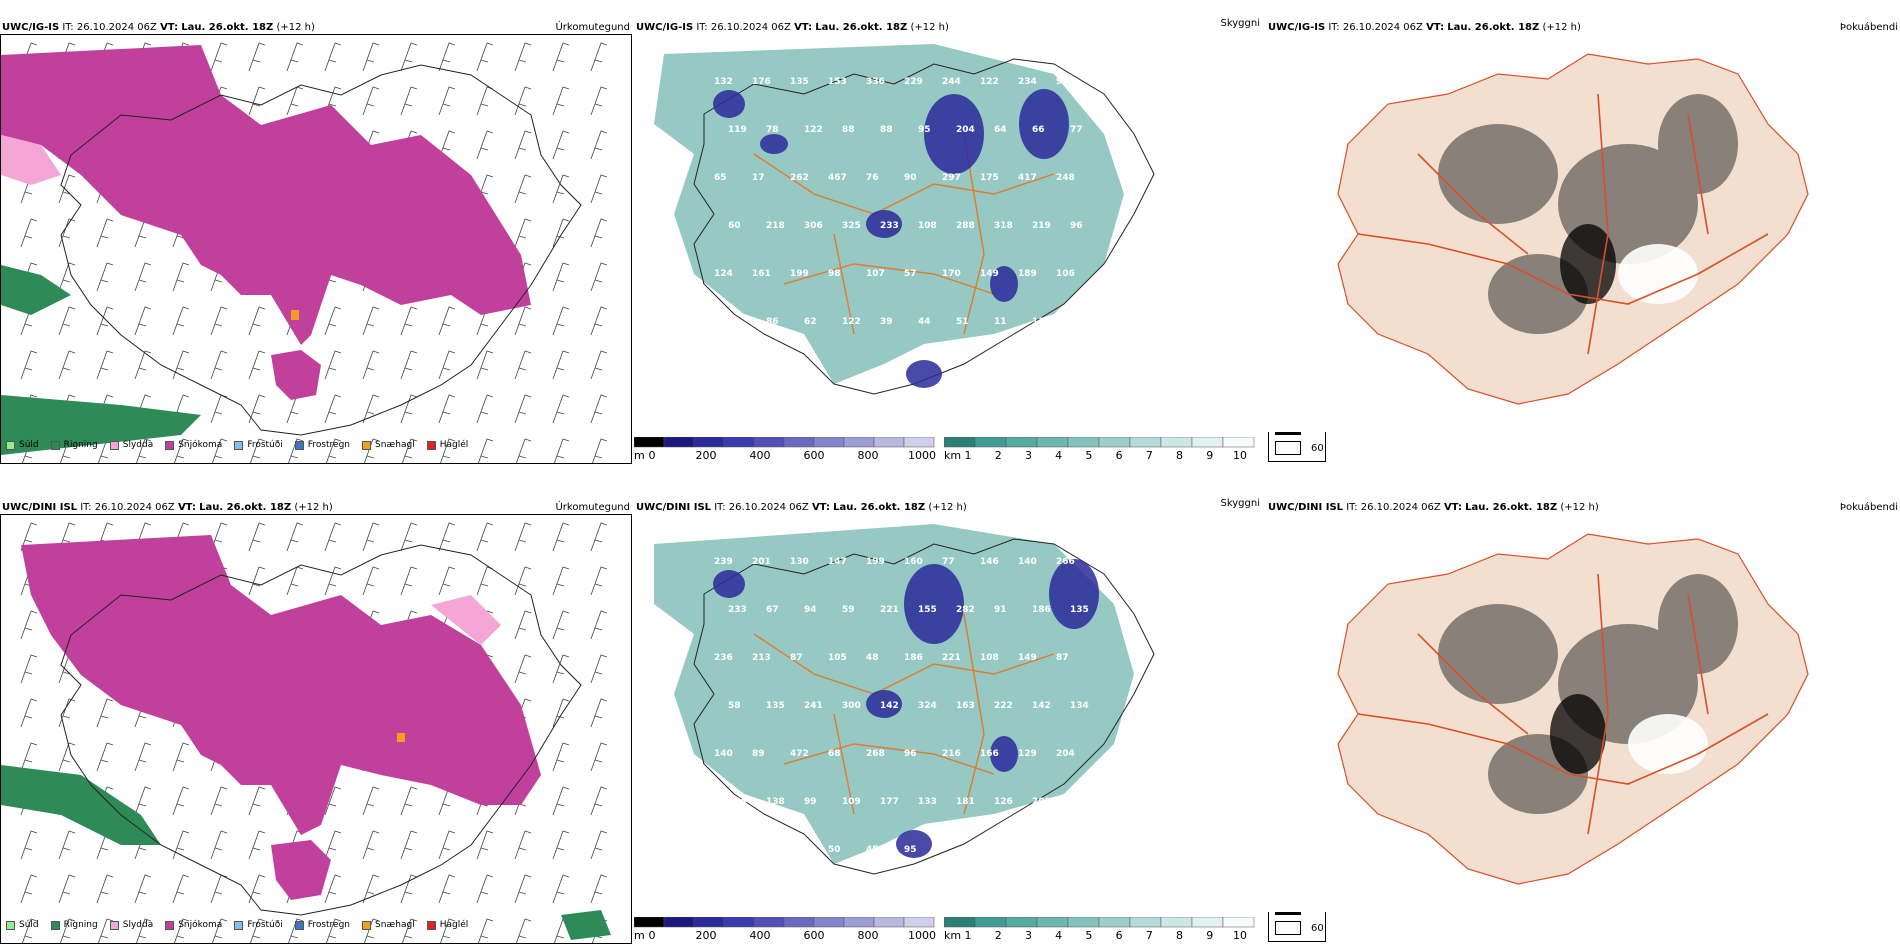 The image size is (1900, 950). I want to click on ceiling-label: 68, so click(834, 754).